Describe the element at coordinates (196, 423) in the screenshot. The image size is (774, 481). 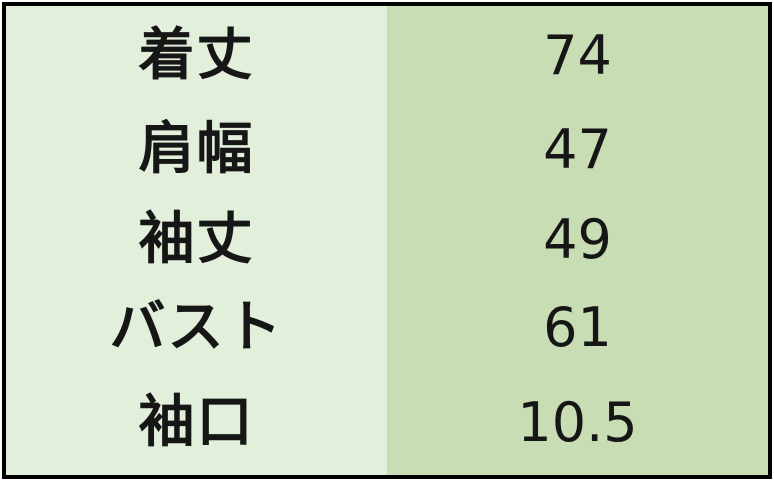
I see `measurement-label-sodeguchi: 袖口` at that location.